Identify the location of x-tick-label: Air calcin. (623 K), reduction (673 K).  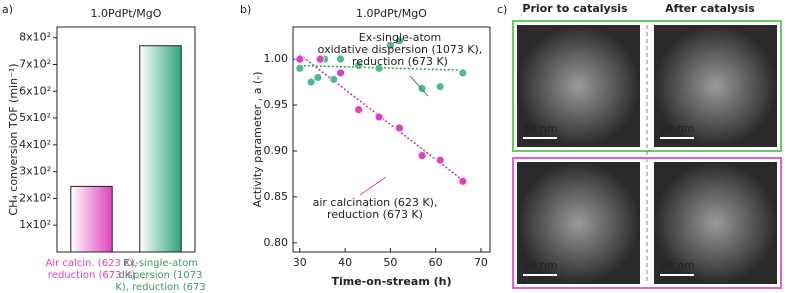
(91, 269).